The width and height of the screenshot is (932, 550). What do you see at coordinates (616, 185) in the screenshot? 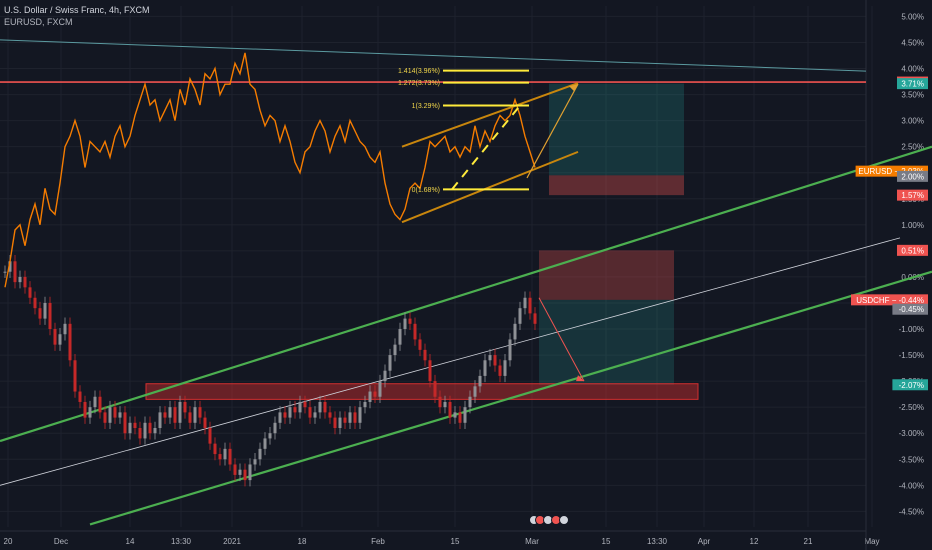
I see `long-position-stop-zone` at bounding box center [616, 185].